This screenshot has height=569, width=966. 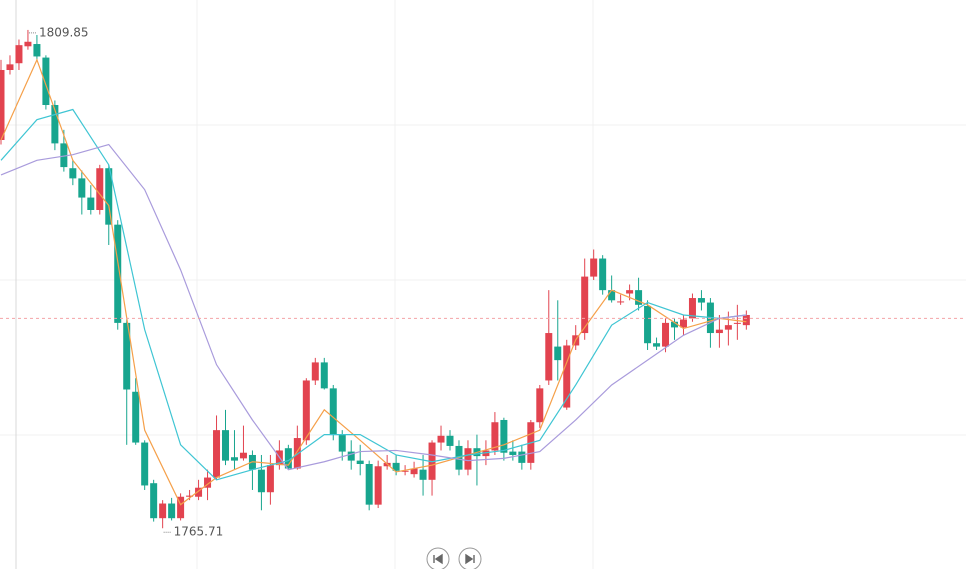 What do you see at coordinates (64, 32) in the screenshot?
I see `high-label: 1809.85` at bounding box center [64, 32].